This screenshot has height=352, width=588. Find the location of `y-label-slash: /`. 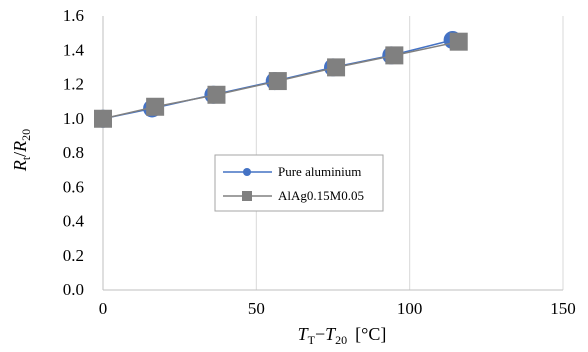

y-label-slash: / is located at coordinates (20, 154).